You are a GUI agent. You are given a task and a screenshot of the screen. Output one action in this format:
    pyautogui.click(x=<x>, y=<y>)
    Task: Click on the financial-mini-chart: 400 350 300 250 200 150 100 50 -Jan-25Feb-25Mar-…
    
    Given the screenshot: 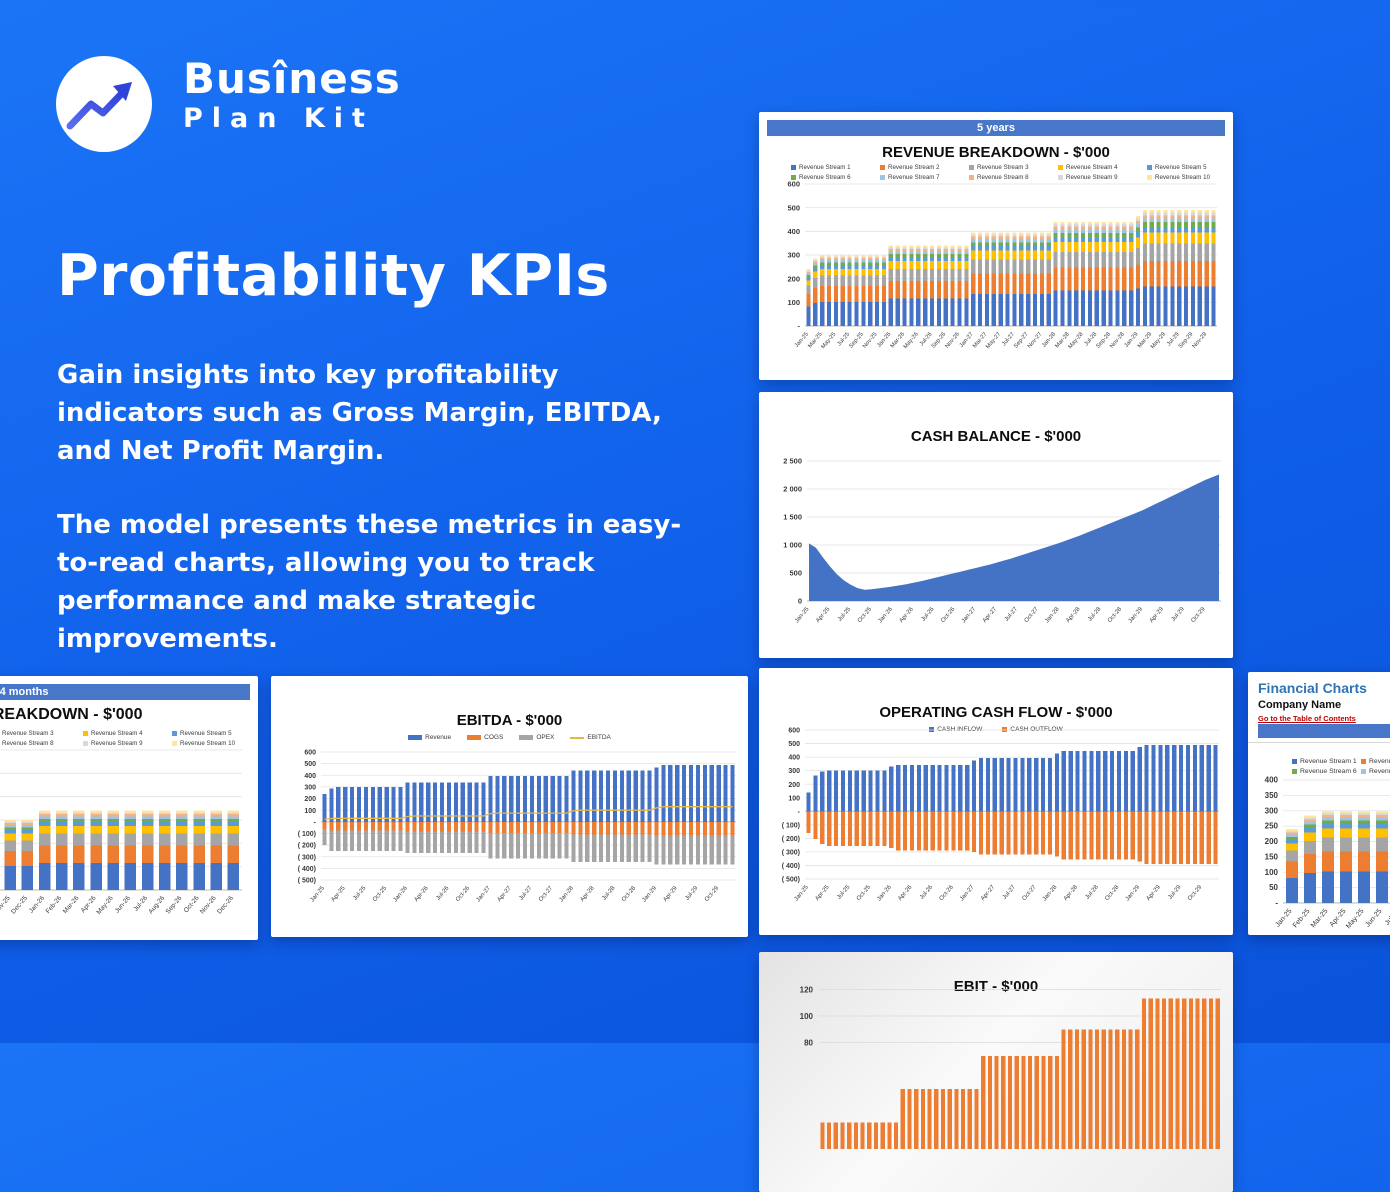 What is the action you would take?
    pyautogui.click(x=1327, y=853)
    